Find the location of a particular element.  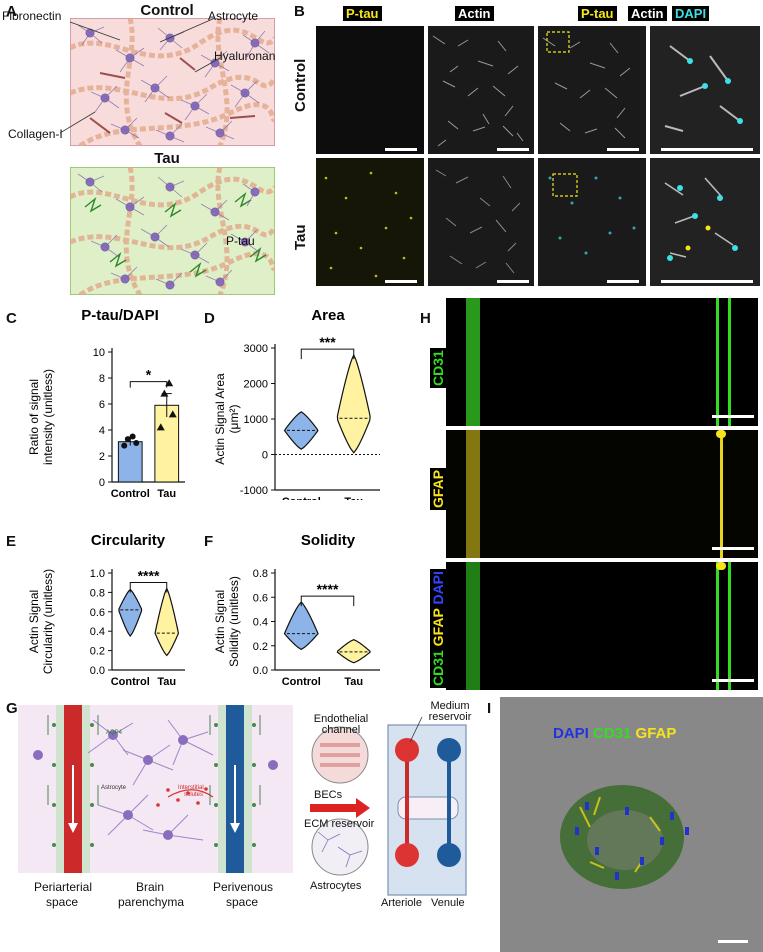

label-ptau: P-tau is located at coordinates (240, 241).